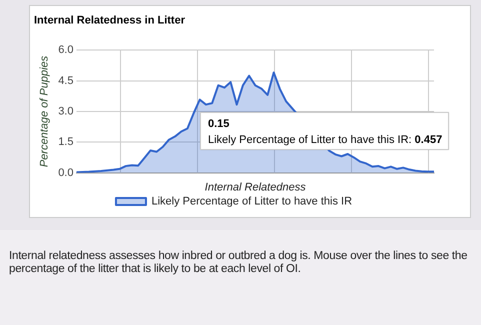  Describe the element at coordinates (44, 111) in the screenshot. I see `y-axis-title: Percentage of Puppies` at that location.